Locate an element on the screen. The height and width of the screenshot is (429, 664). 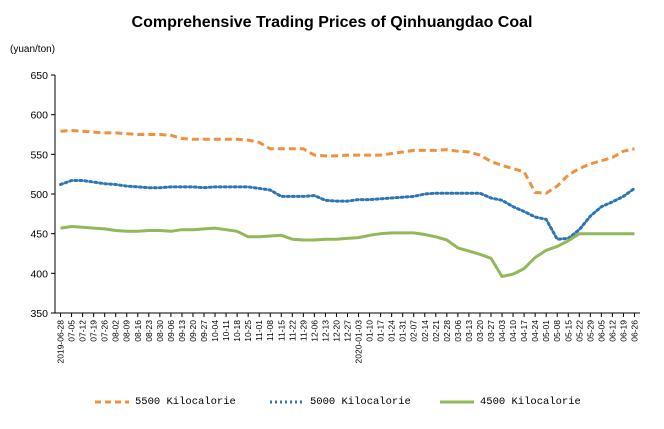
legend-item-5500: 5500 Kilocalorie is located at coordinates (165, 402).